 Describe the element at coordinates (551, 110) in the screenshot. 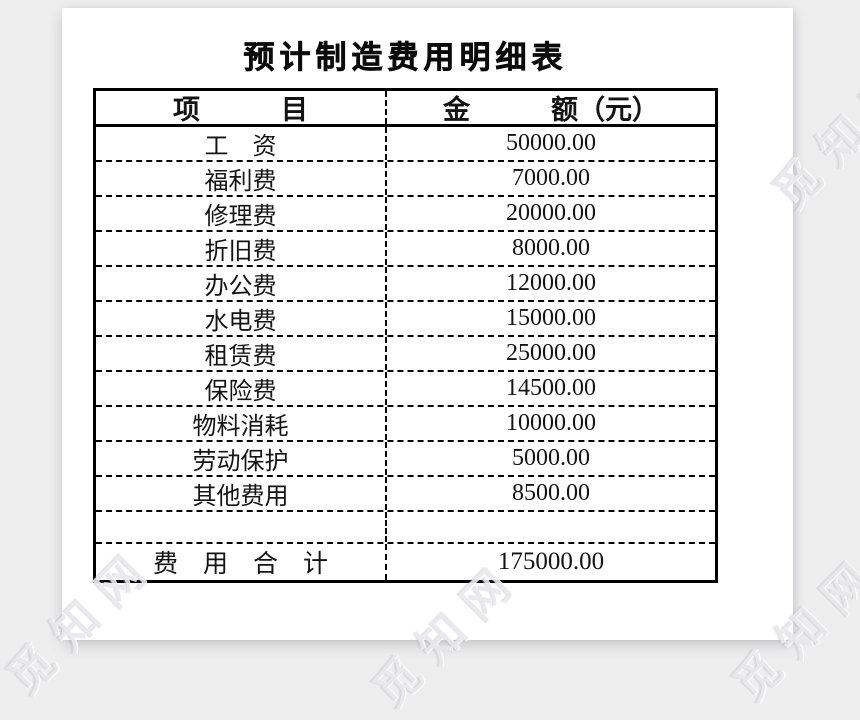

I see `header-cell-amount: 金 额（元）` at that location.